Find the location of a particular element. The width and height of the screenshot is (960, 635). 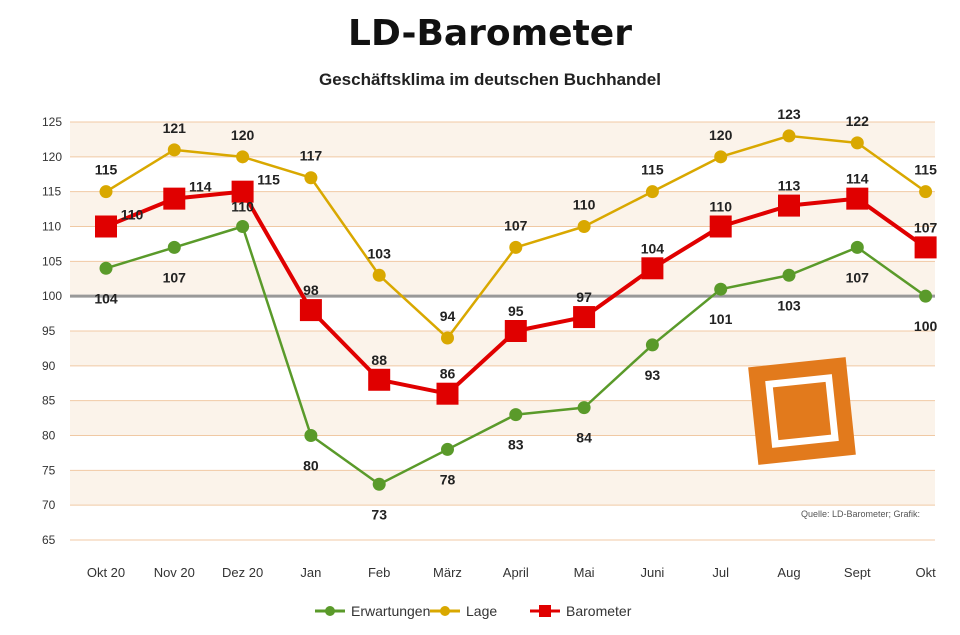

data-label-barometer: 115 is located at coordinates (268, 180).